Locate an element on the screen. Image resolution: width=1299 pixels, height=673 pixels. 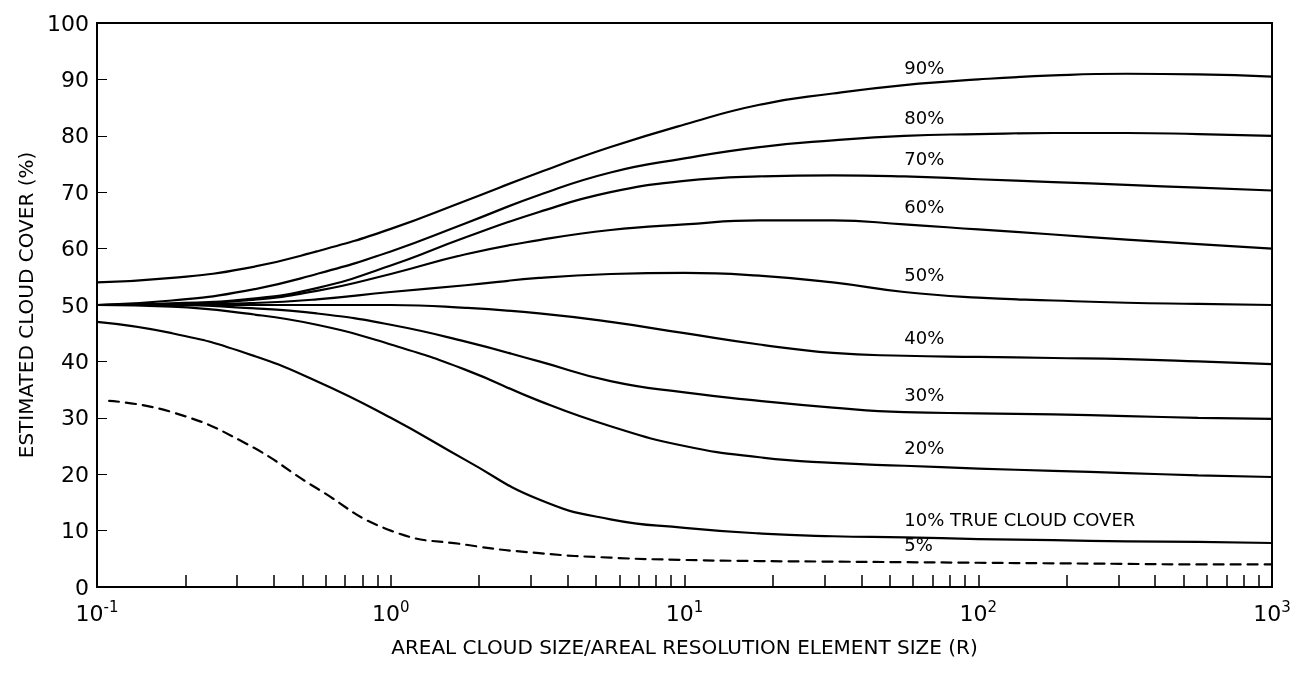
series-label: 40% is located at coordinates (924, 338).